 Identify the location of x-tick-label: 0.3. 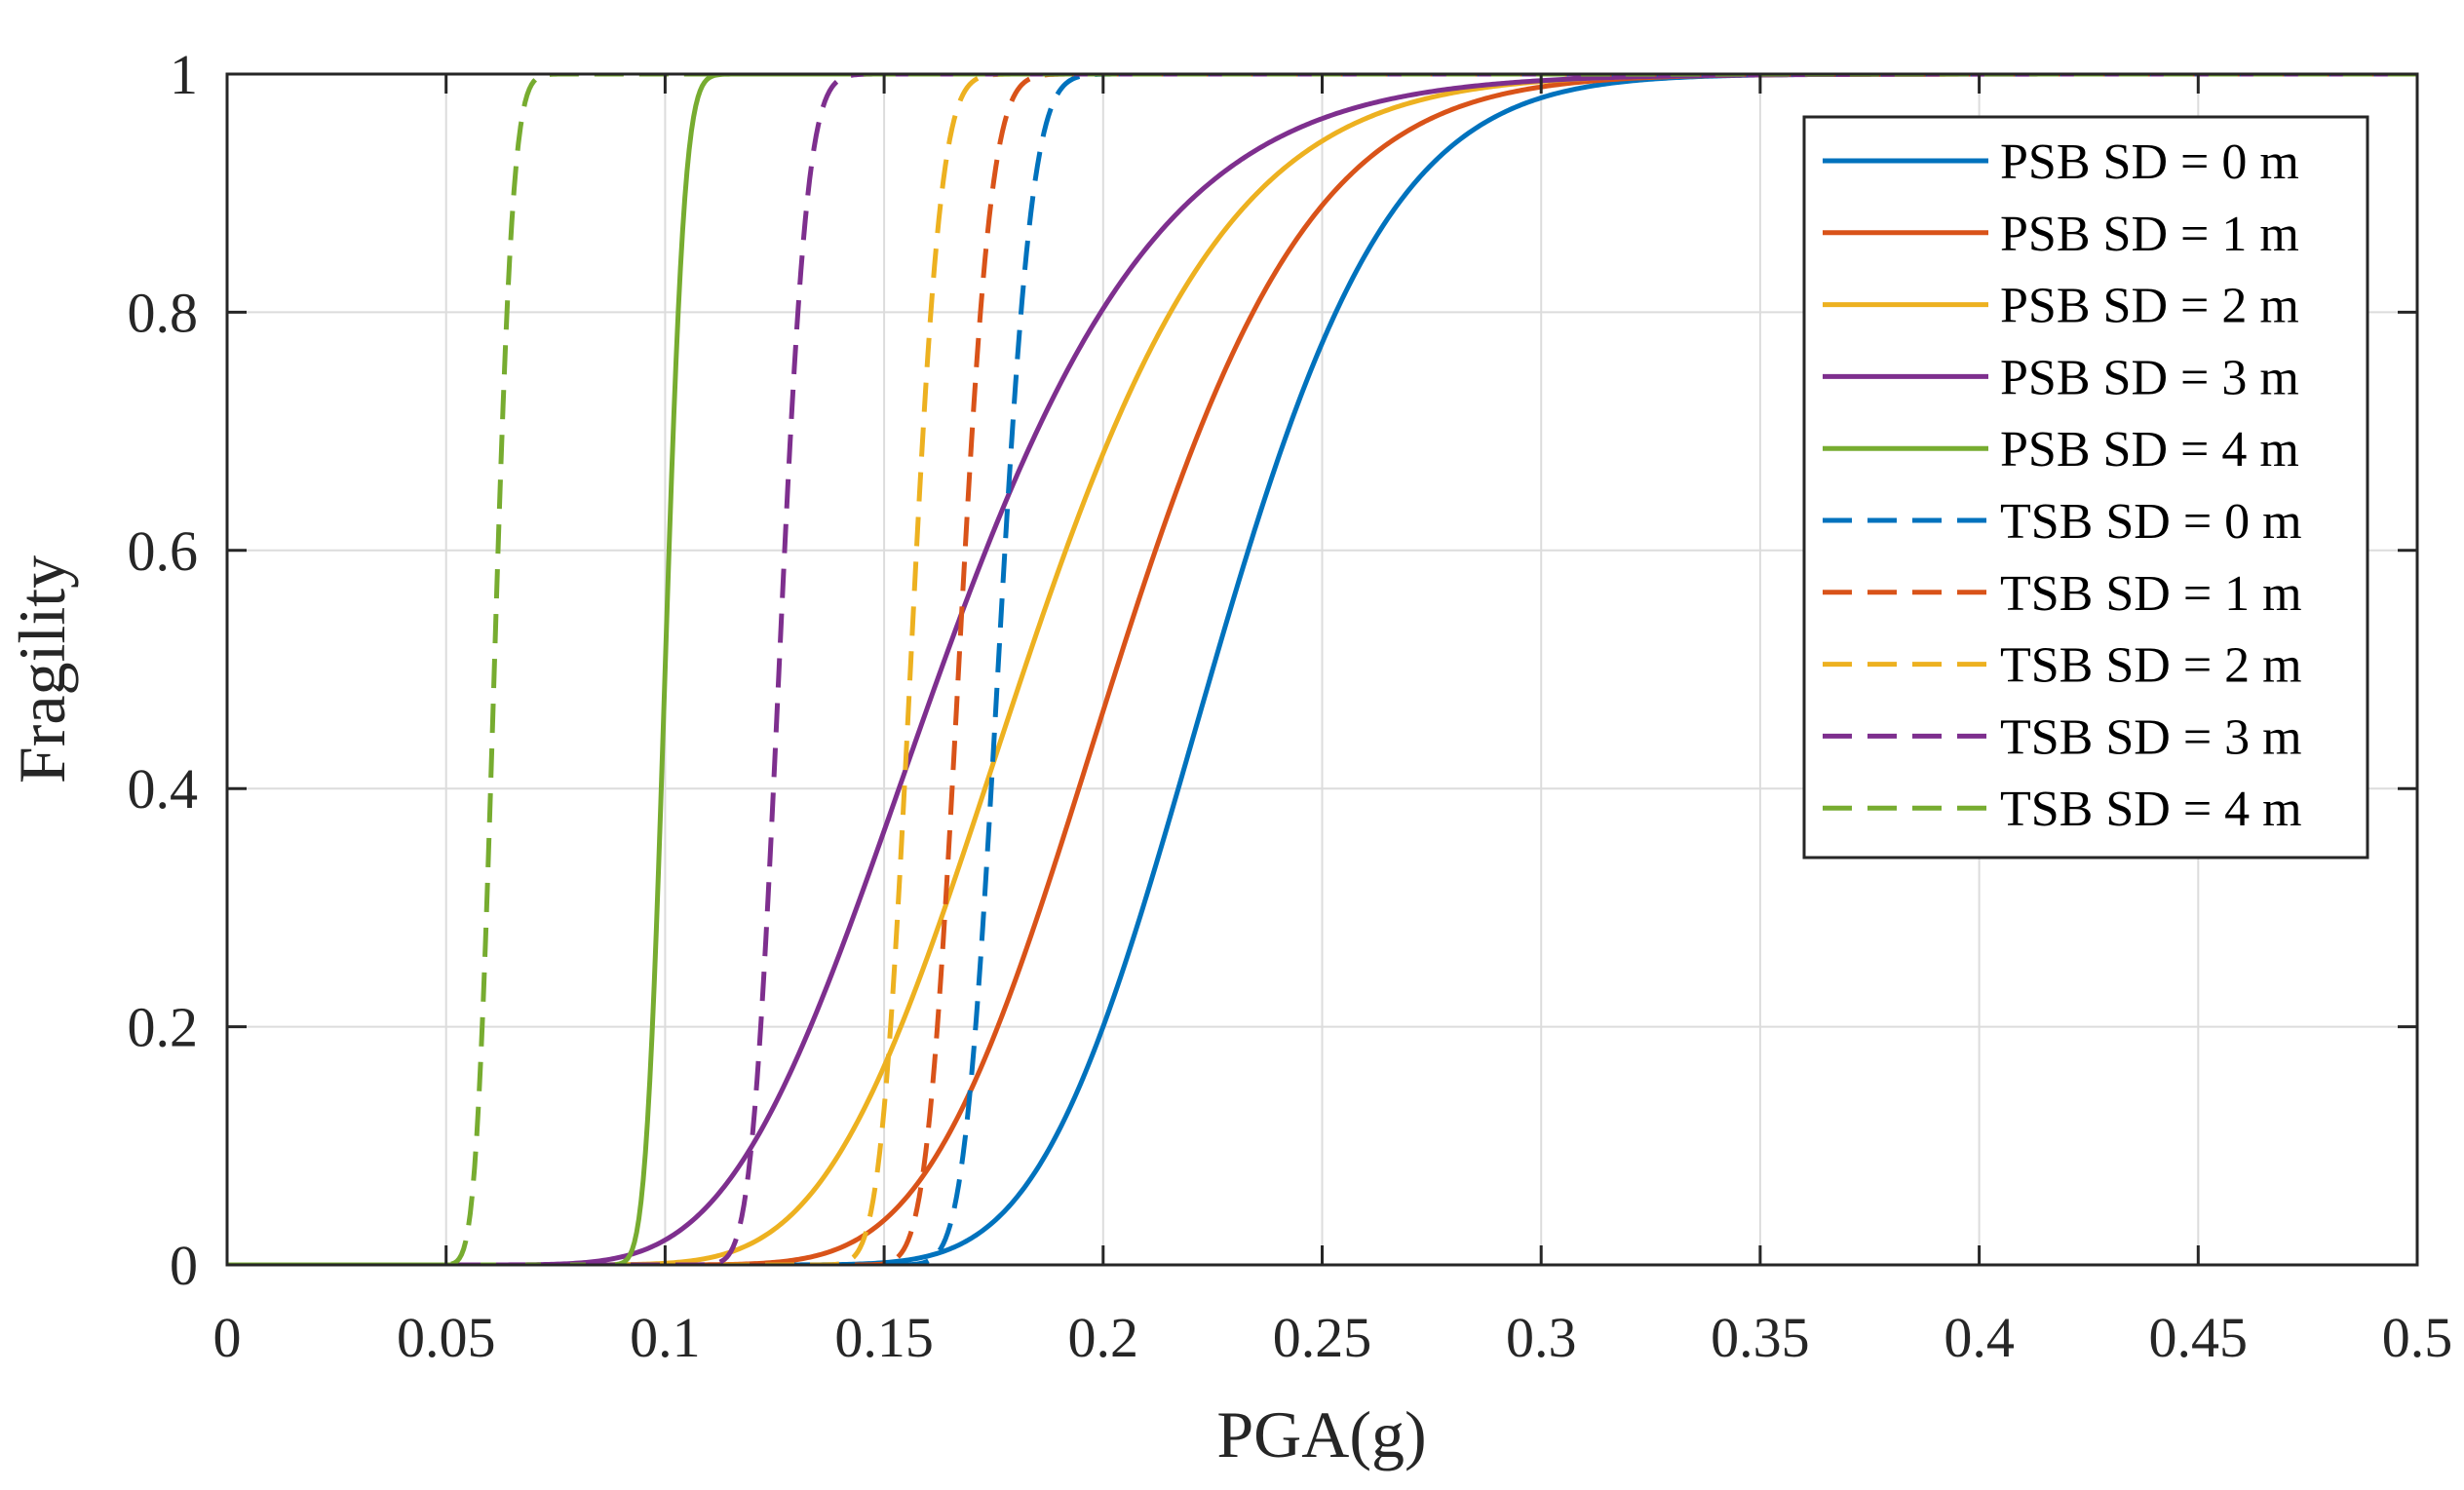
(1541, 1338).